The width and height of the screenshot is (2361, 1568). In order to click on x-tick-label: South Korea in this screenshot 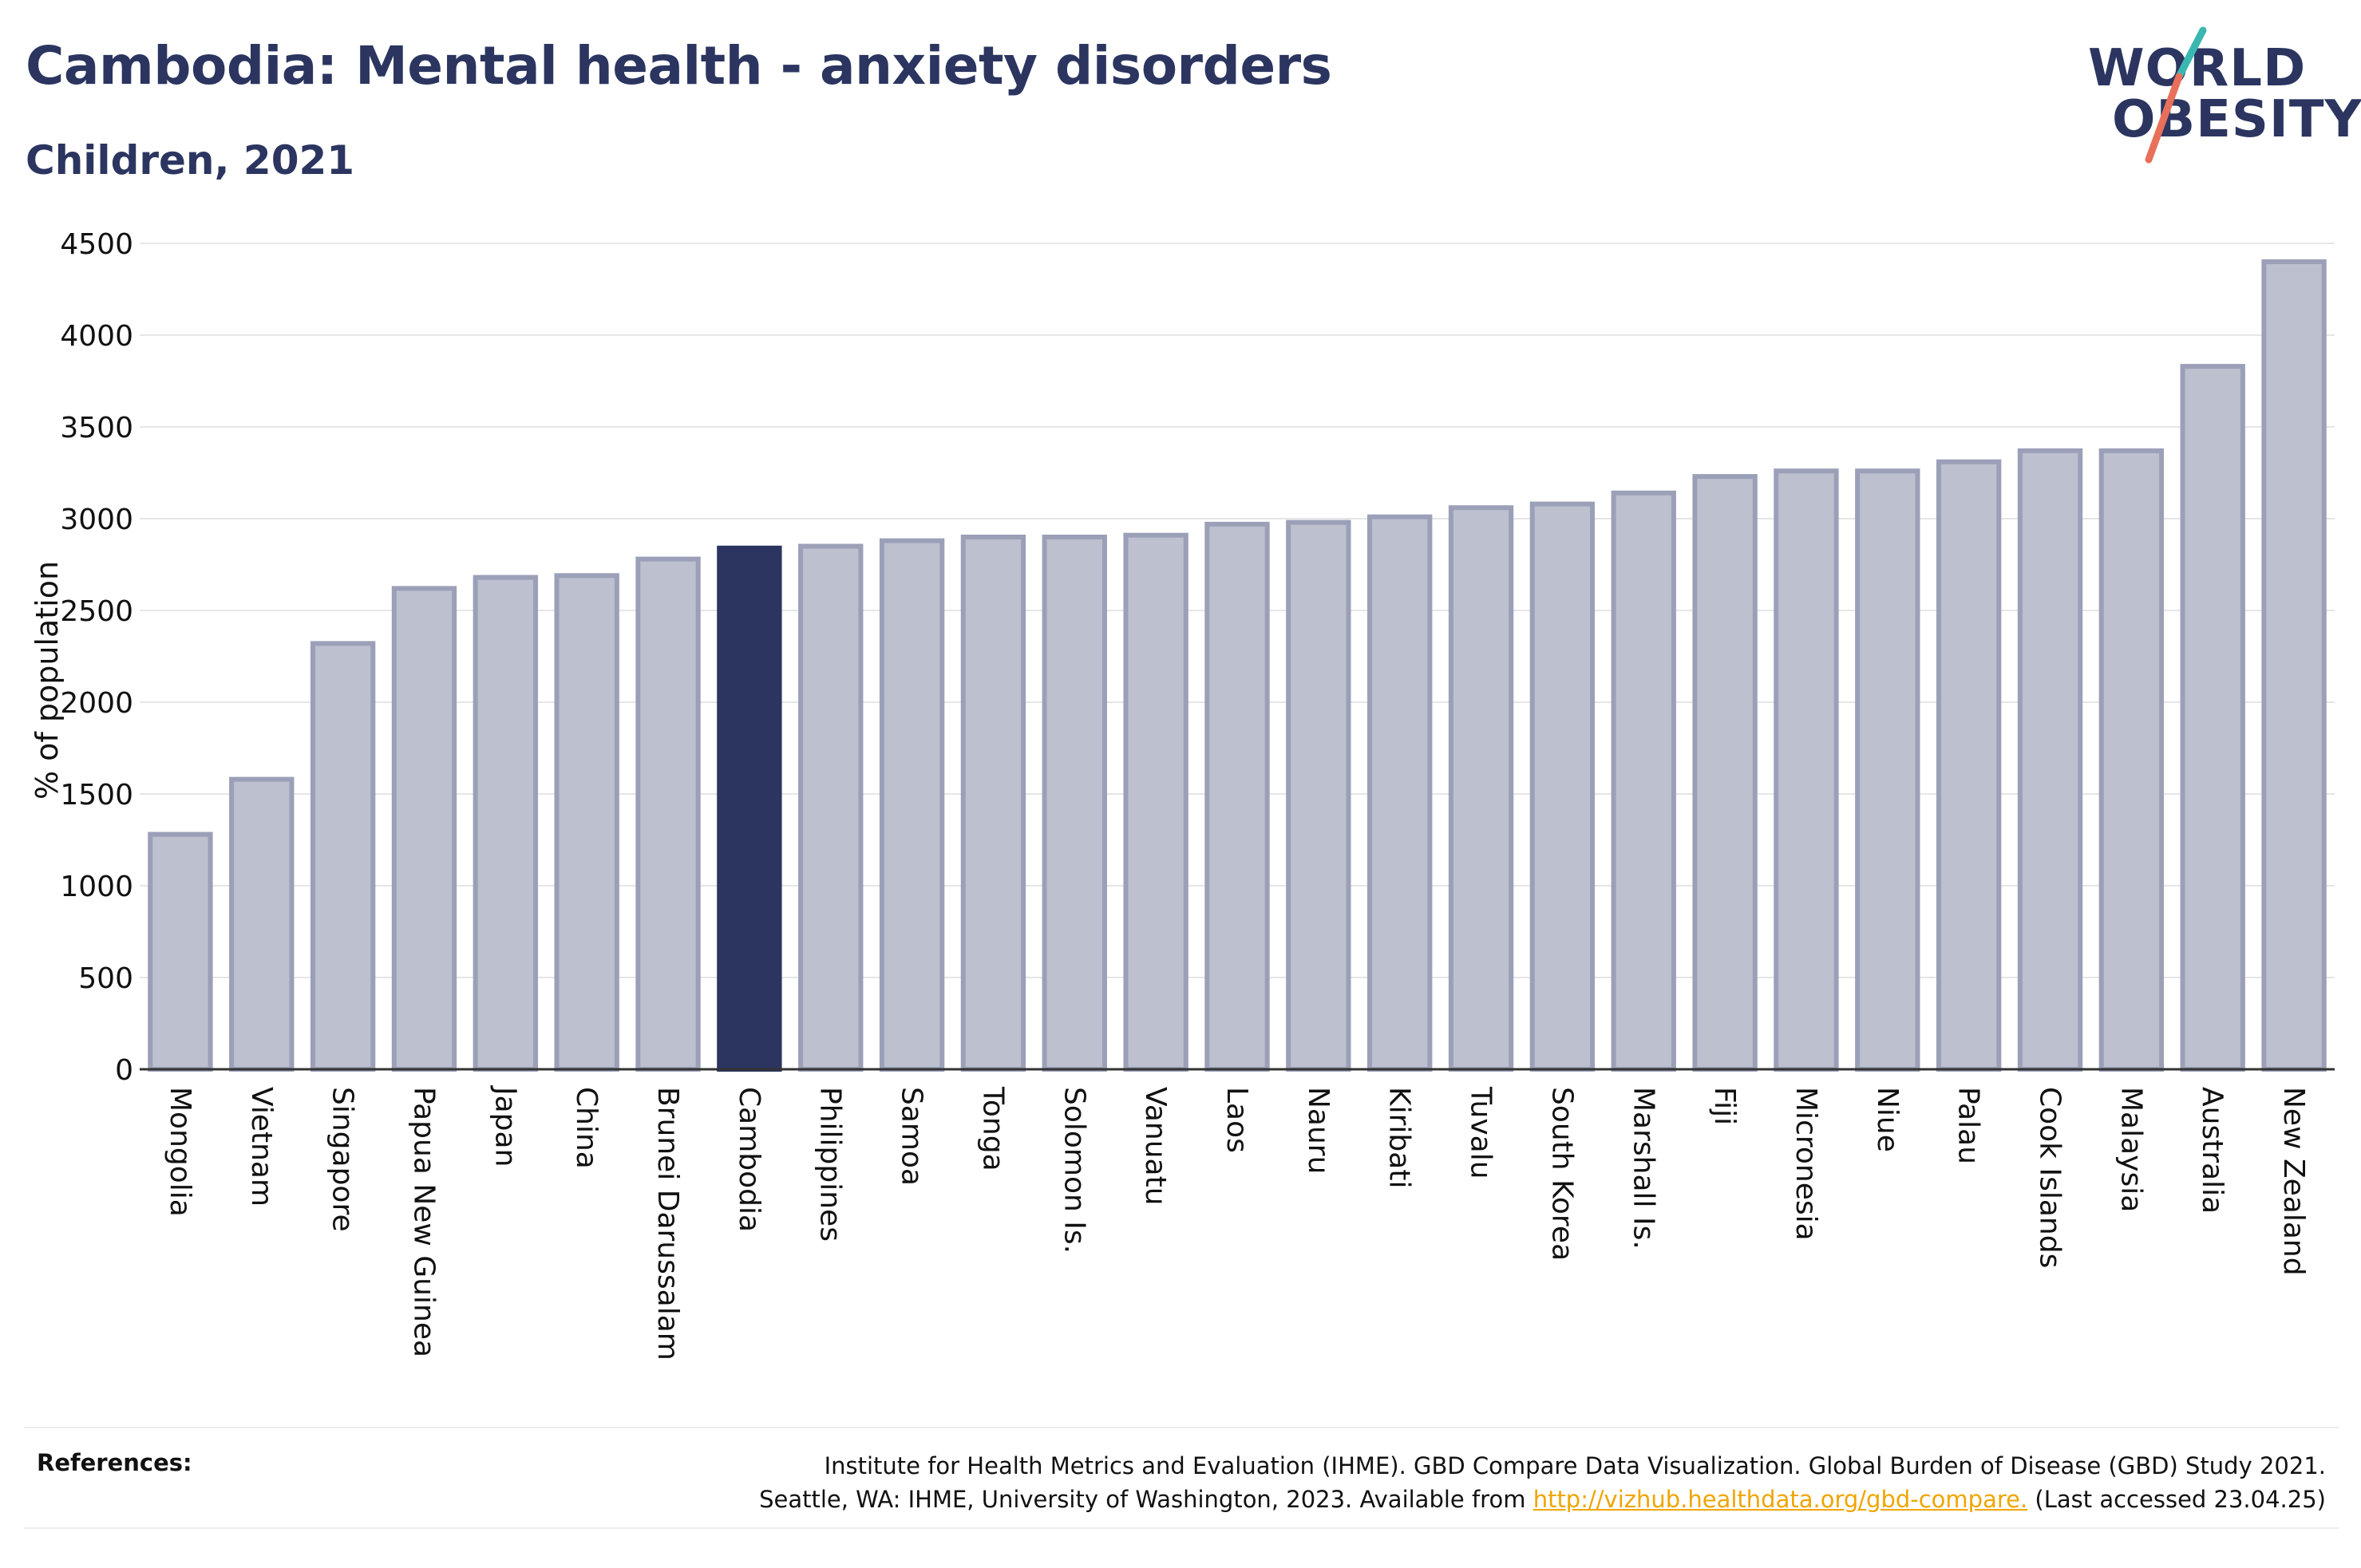, I will do `click(1561, 1174)`.